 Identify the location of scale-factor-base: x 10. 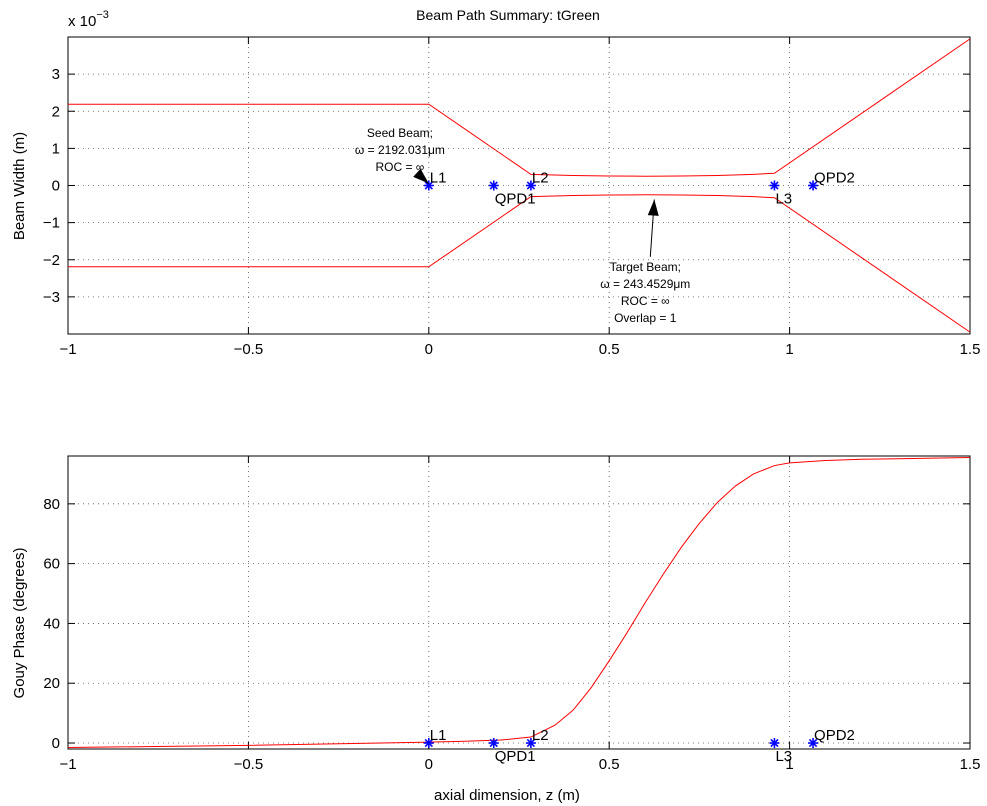
(82, 21).